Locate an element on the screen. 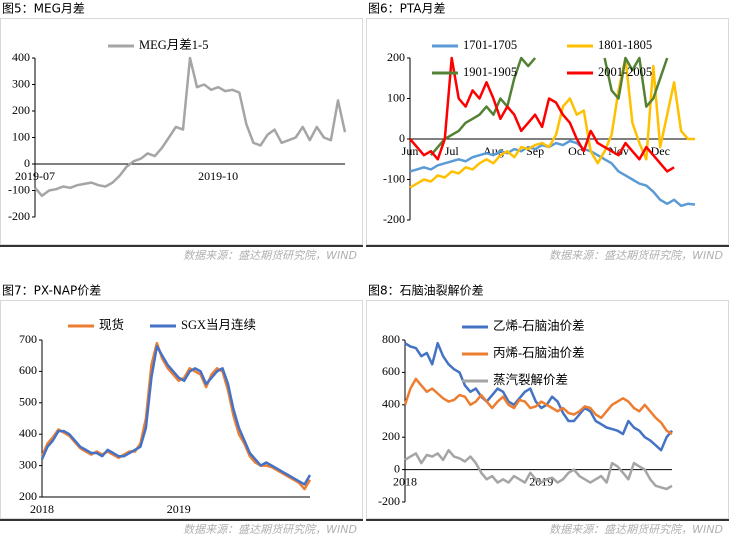 This screenshot has height=543, width=730. legend-label: MEG月差1-5 is located at coordinates (173, 45).